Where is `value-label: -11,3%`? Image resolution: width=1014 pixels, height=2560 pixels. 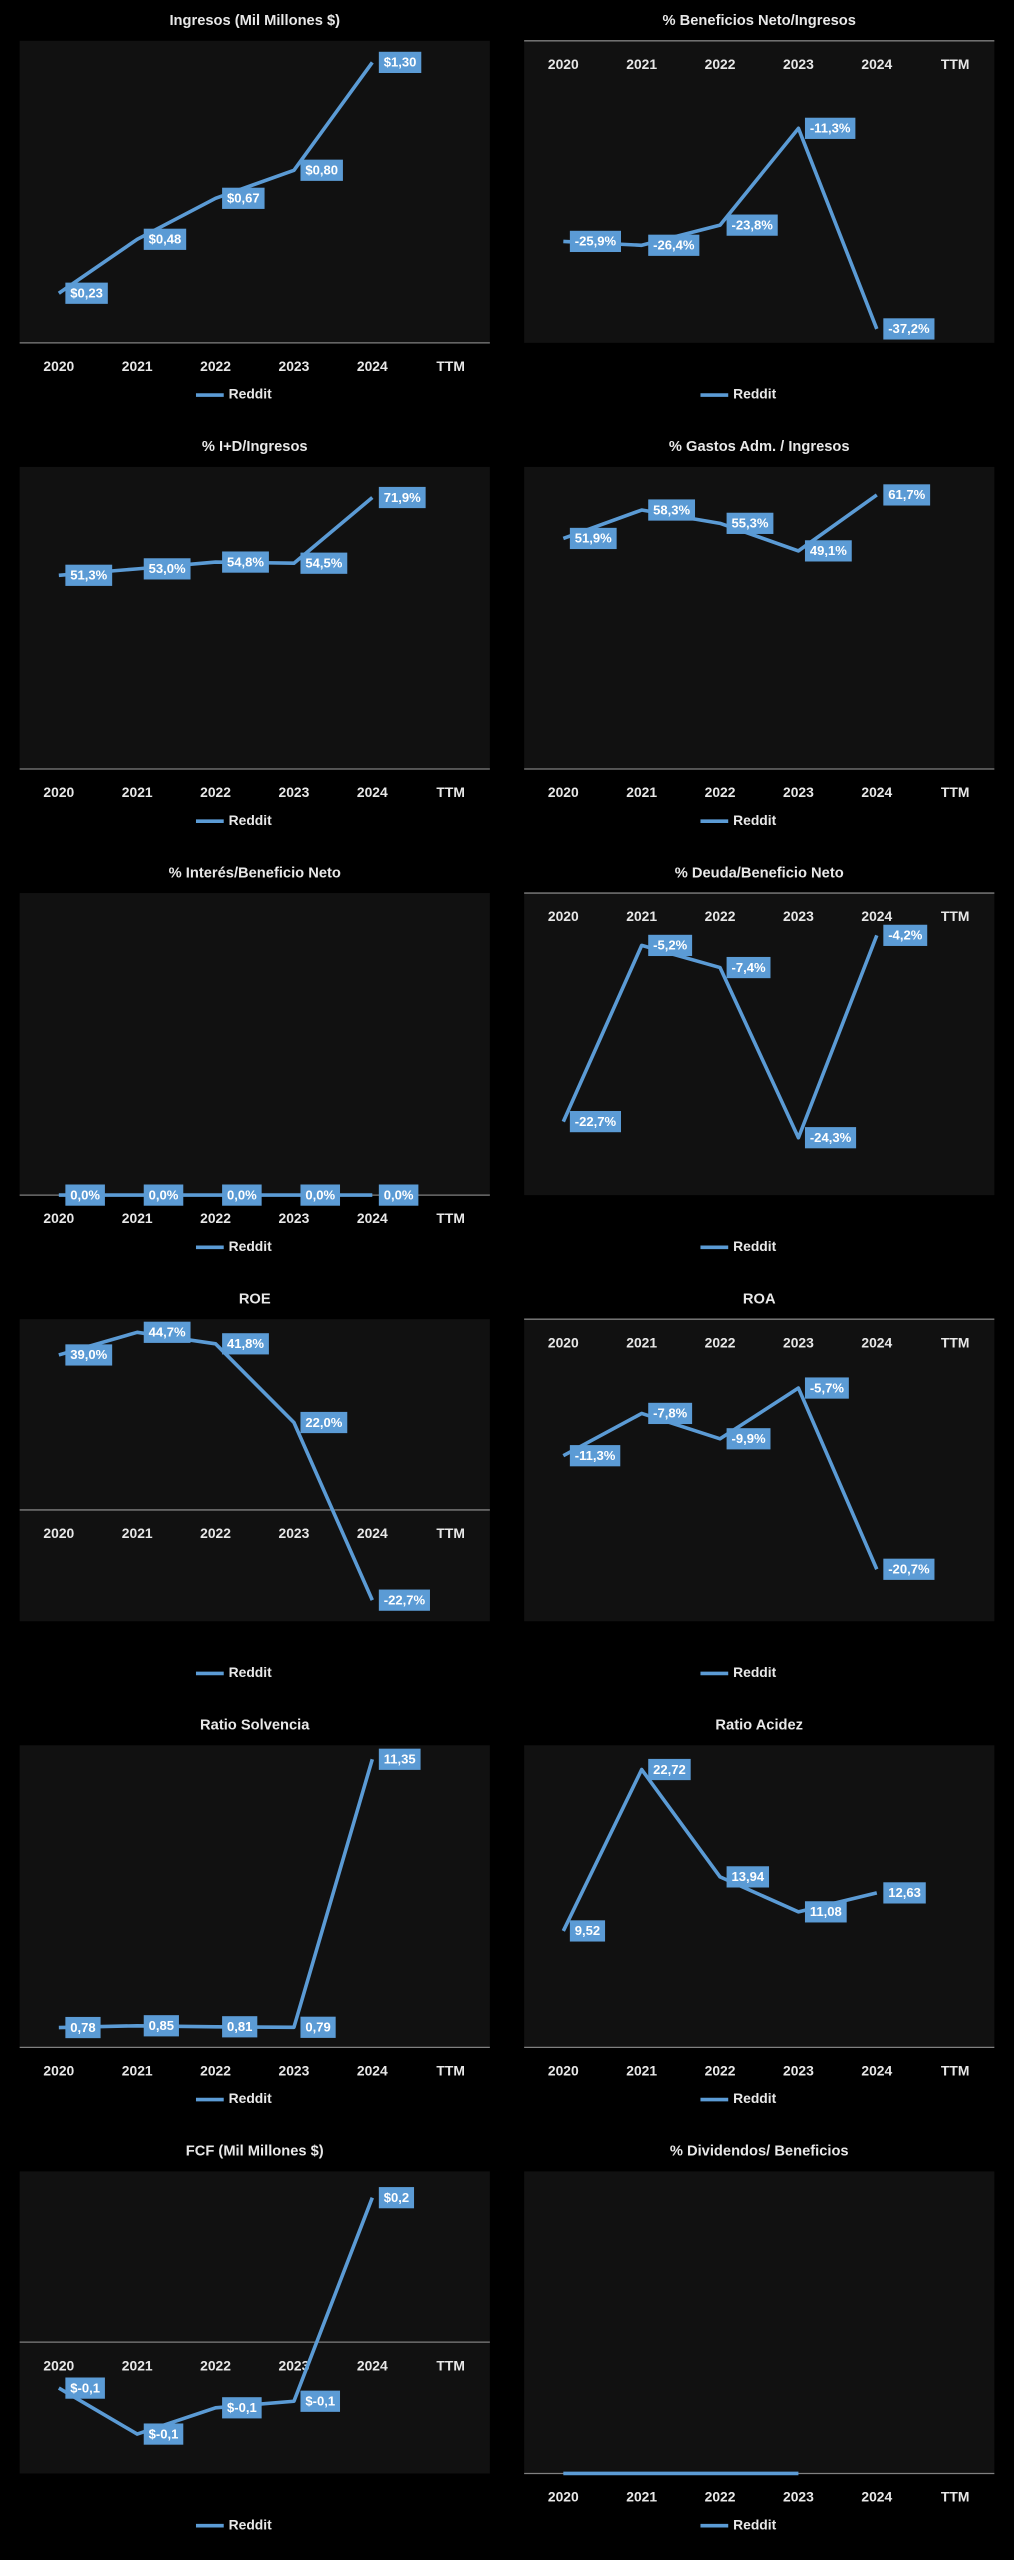 value-label: -11,3% is located at coordinates (595, 1455).